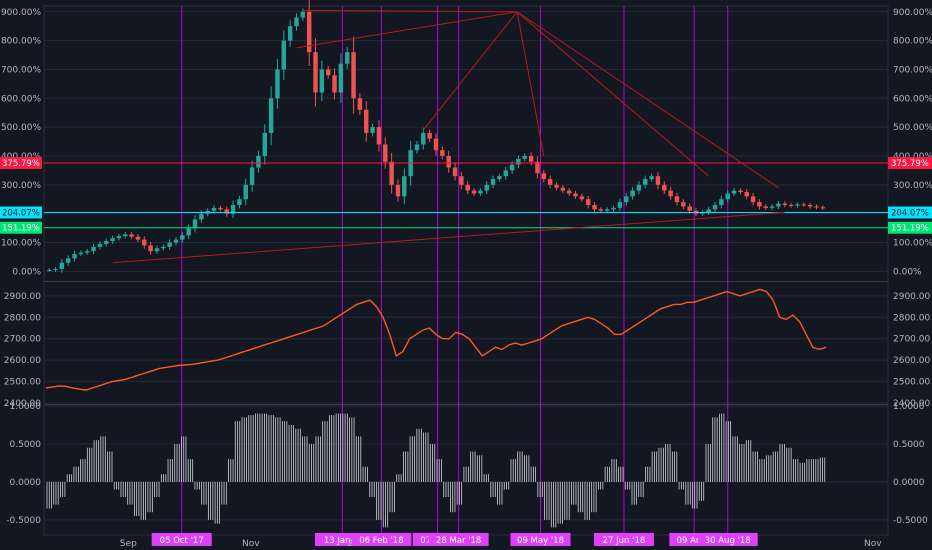 Image resolution: width=932 pixels, height=550 pixels. What do you see at coordinates (912, 99) in the screenshot?
I see `y-tick-label-right: 600.00%` at bounding box center [912, 99].